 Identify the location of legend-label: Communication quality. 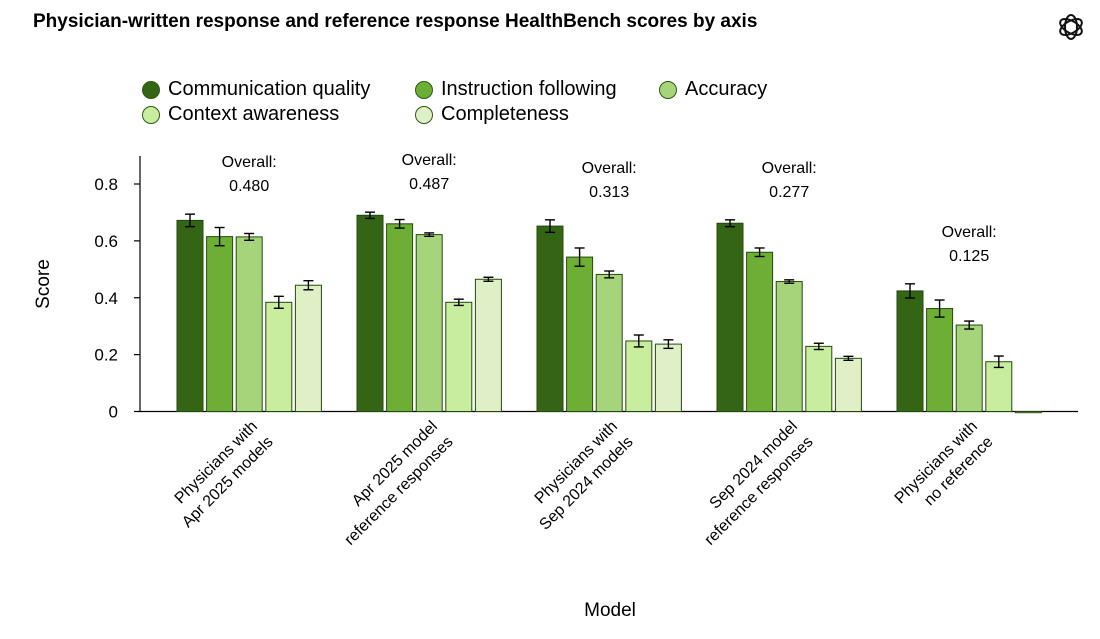
(269, 89).